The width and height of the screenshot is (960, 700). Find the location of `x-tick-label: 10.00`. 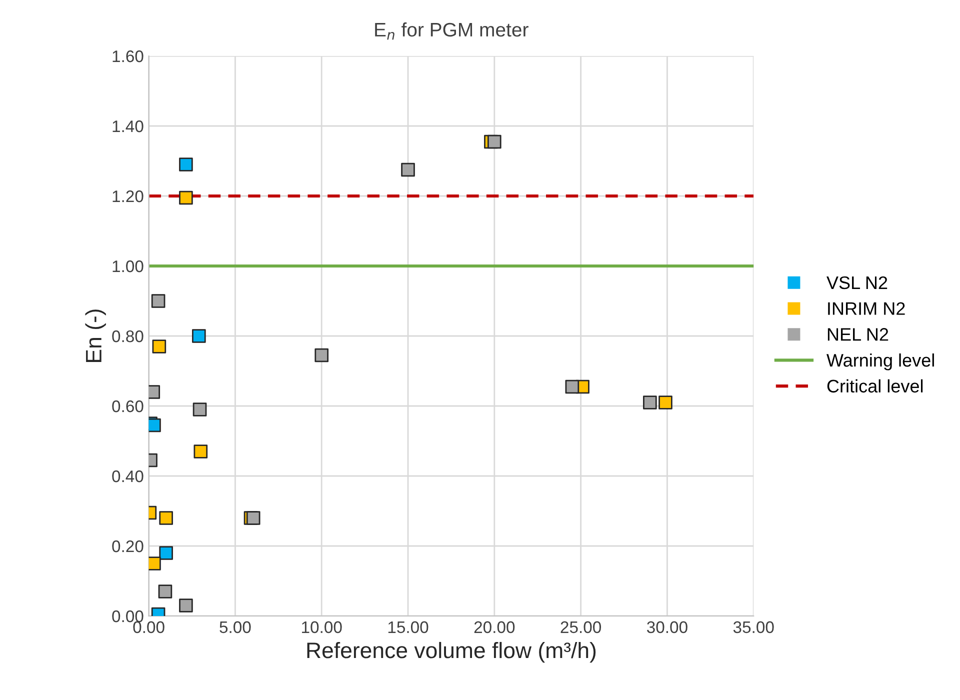

x-tick-label: 10.00 is located at coordinates (322, 627).